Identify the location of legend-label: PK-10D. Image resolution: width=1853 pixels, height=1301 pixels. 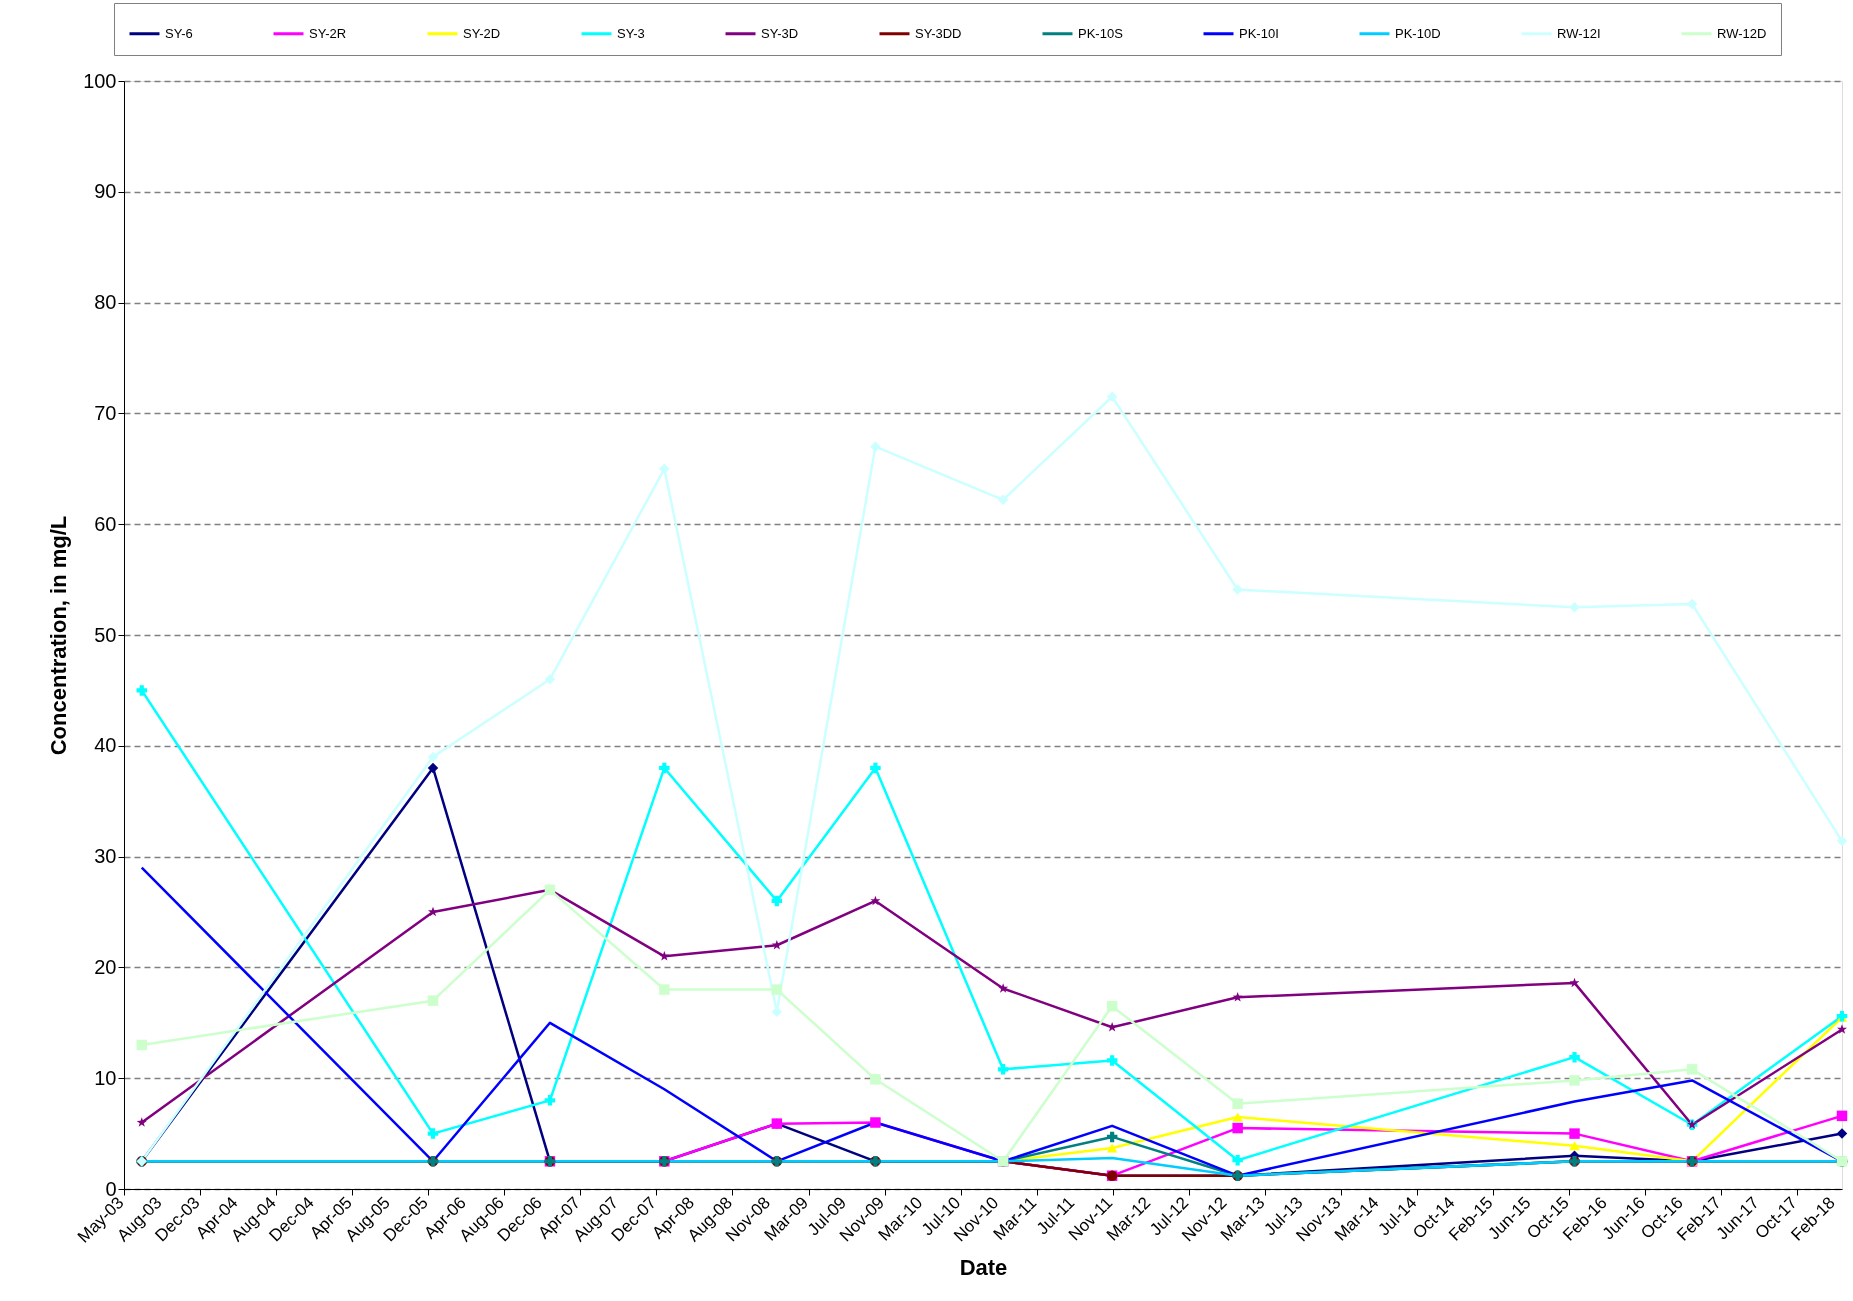
(1418, 33).